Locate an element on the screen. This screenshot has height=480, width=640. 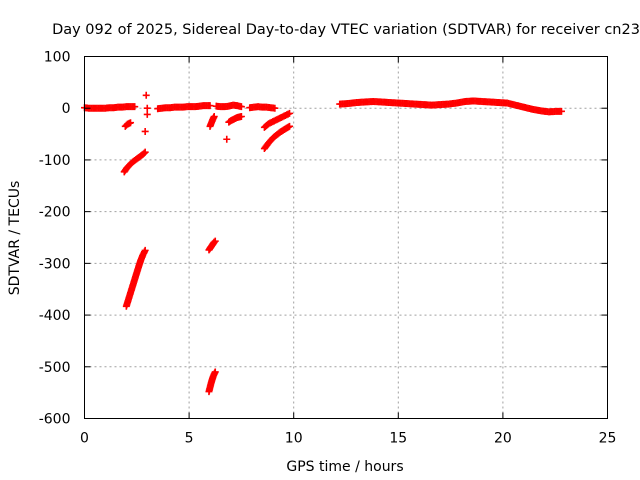
y-tick-label: -600 is located at coordinates (55, 420).